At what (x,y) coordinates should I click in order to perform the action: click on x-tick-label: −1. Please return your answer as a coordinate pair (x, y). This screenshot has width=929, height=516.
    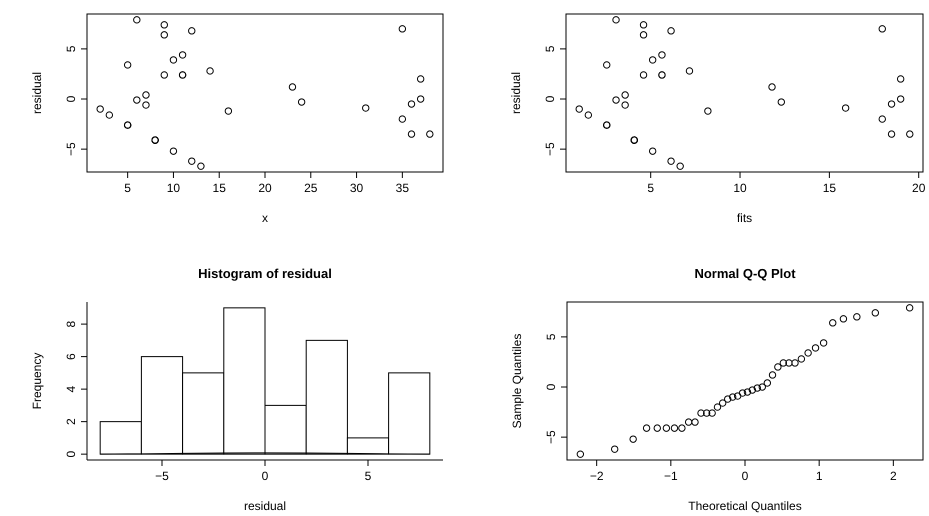
    Looking at the image, I should click on (671, 476).